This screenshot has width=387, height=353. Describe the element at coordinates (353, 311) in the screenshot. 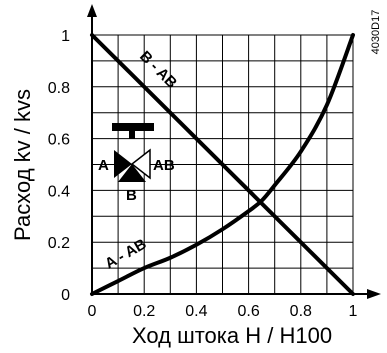

I see `x-tick-label: 1` at that location.